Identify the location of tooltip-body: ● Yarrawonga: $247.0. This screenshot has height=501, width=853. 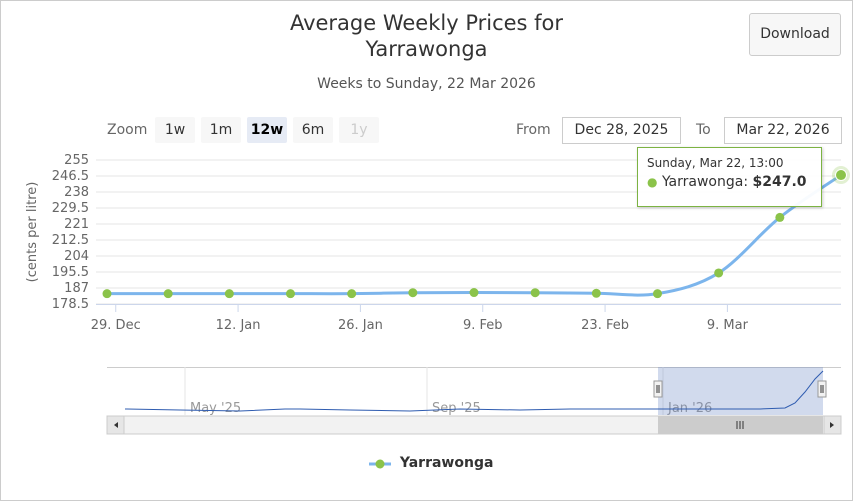
(727, 182).